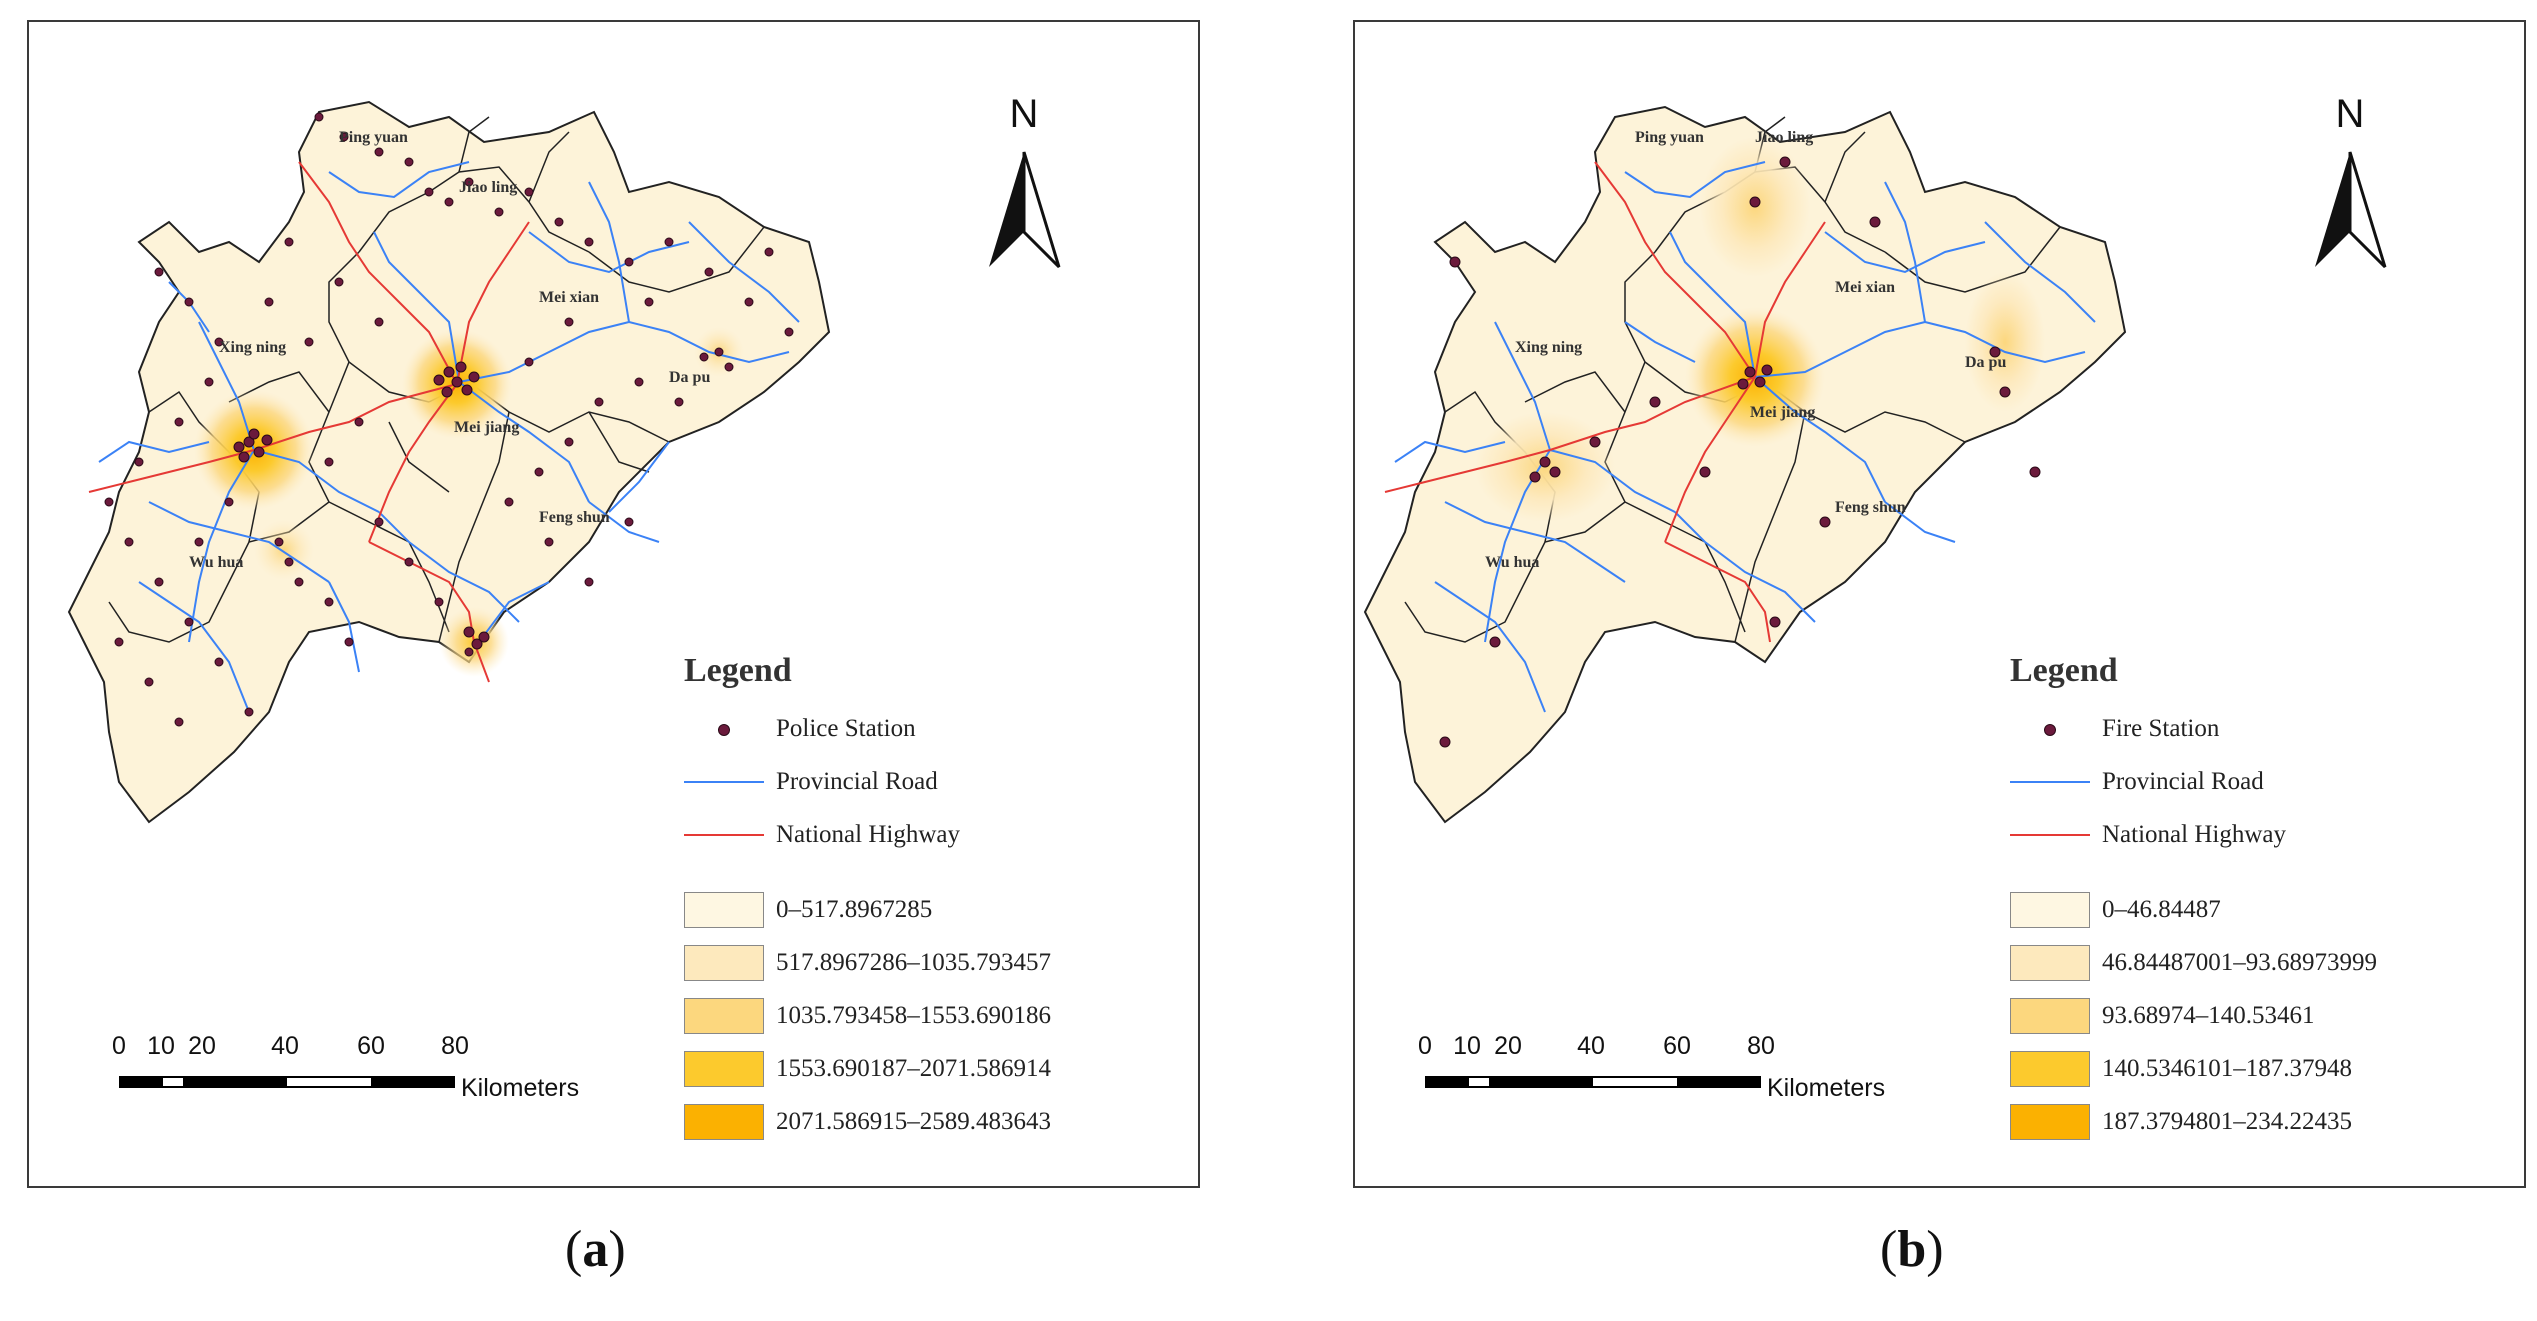 Image resolution: width=2537 pixels, height=1321 pixels. I want to click on hotspot-wuhua, so click(284, 550).